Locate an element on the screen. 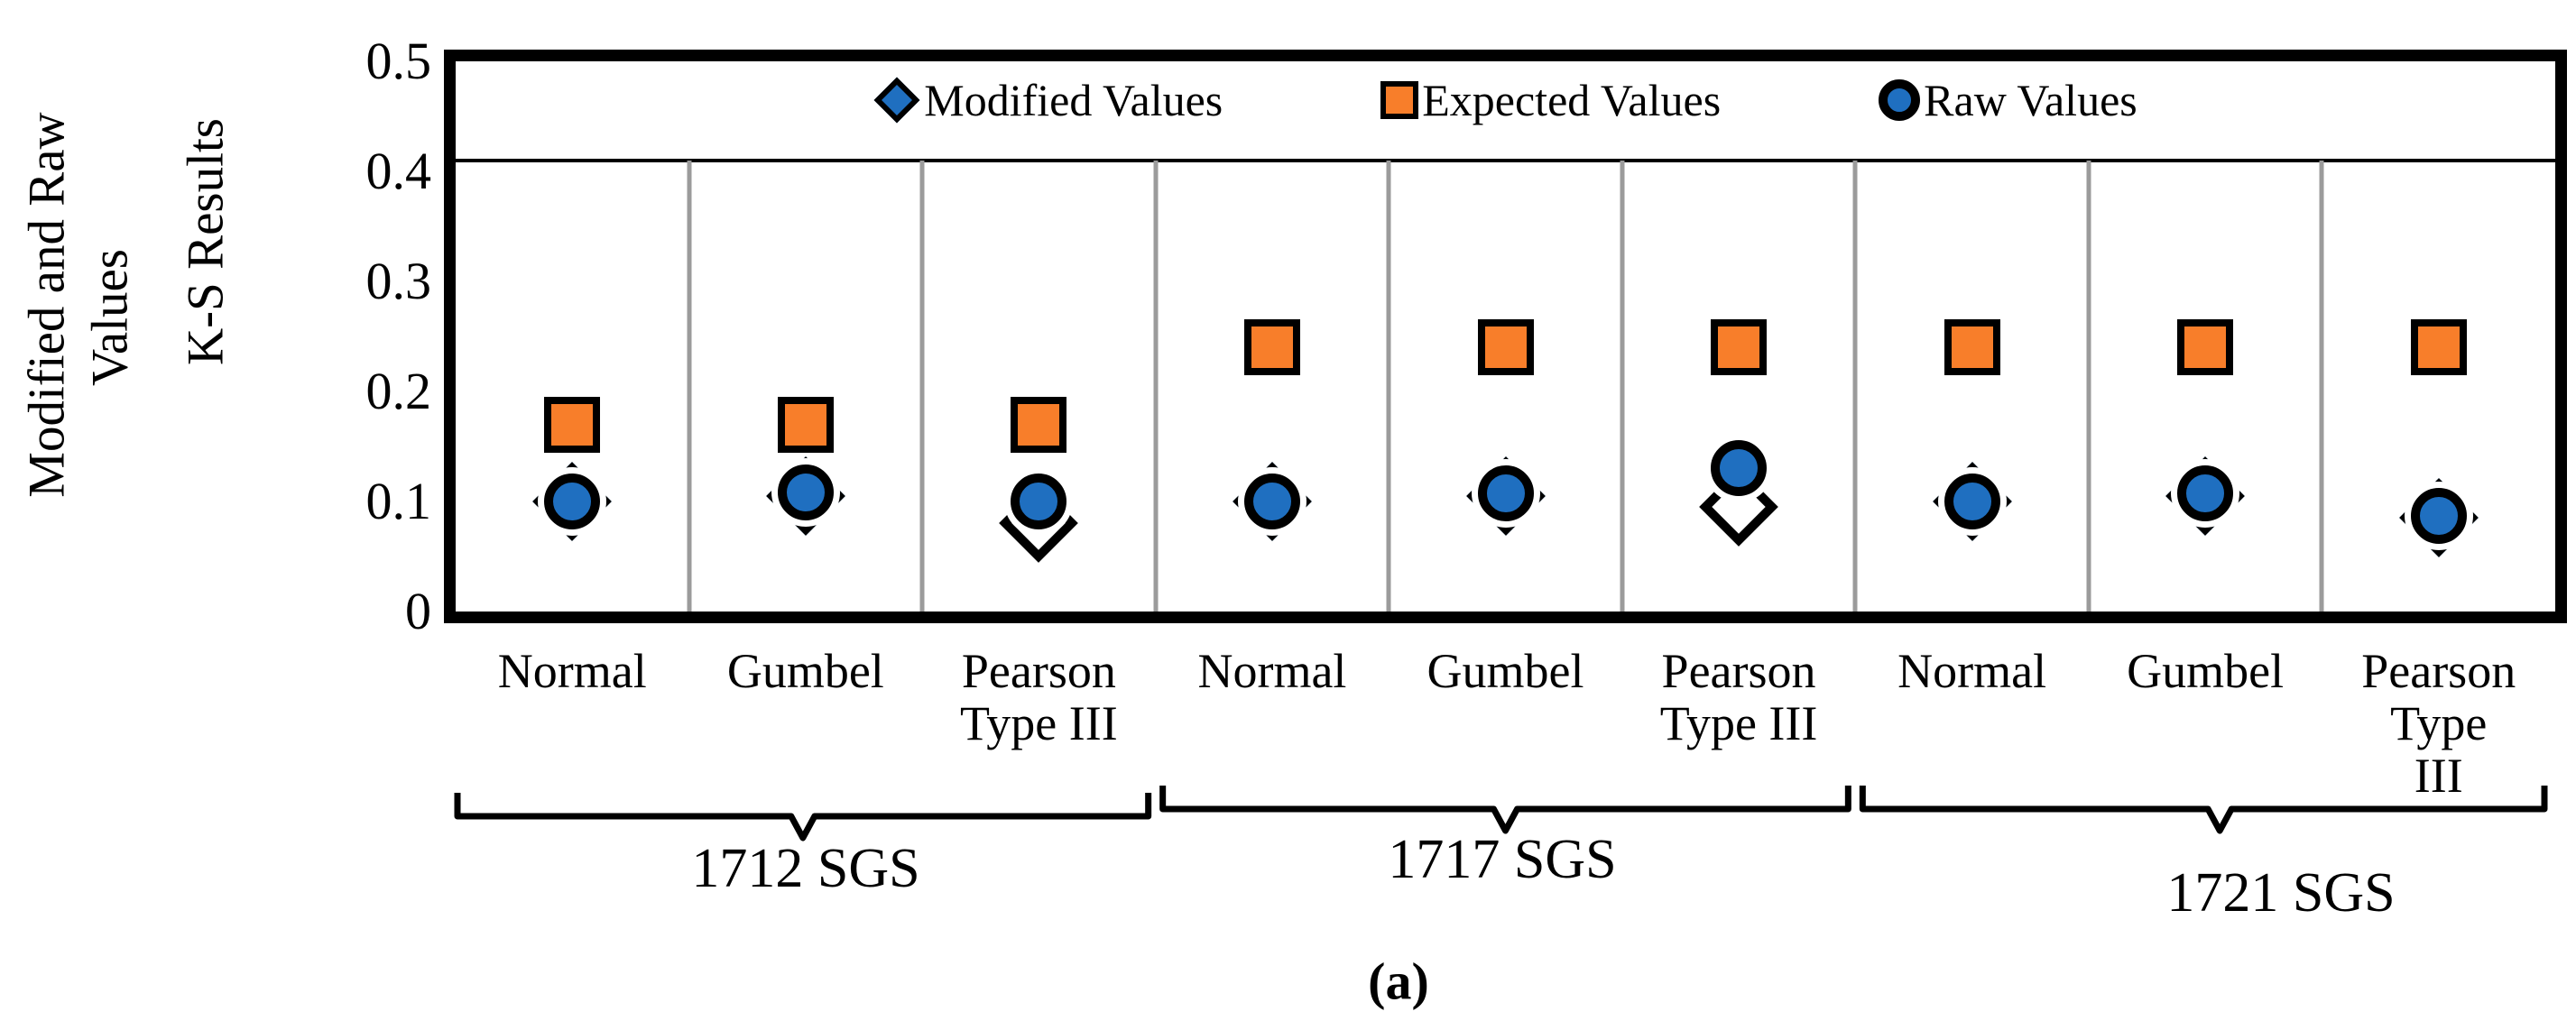  group-label-1717: 1717 SGS is located at coordinates (1502, 860).